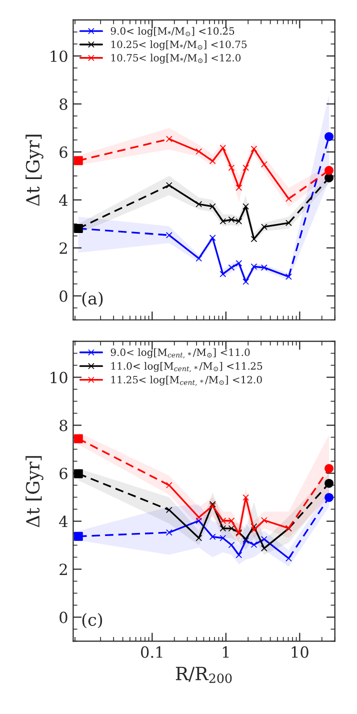 The height and width of the screenshot is (714, 357). I want to click on legend-label: 10.75< log[M$_{*}$/M$_{⊙}$] <12.0, so click(176, 59).